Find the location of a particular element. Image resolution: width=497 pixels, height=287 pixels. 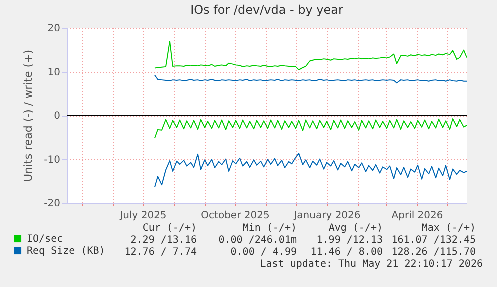

text: Min (-/+) is located at coordinates (269, 228).